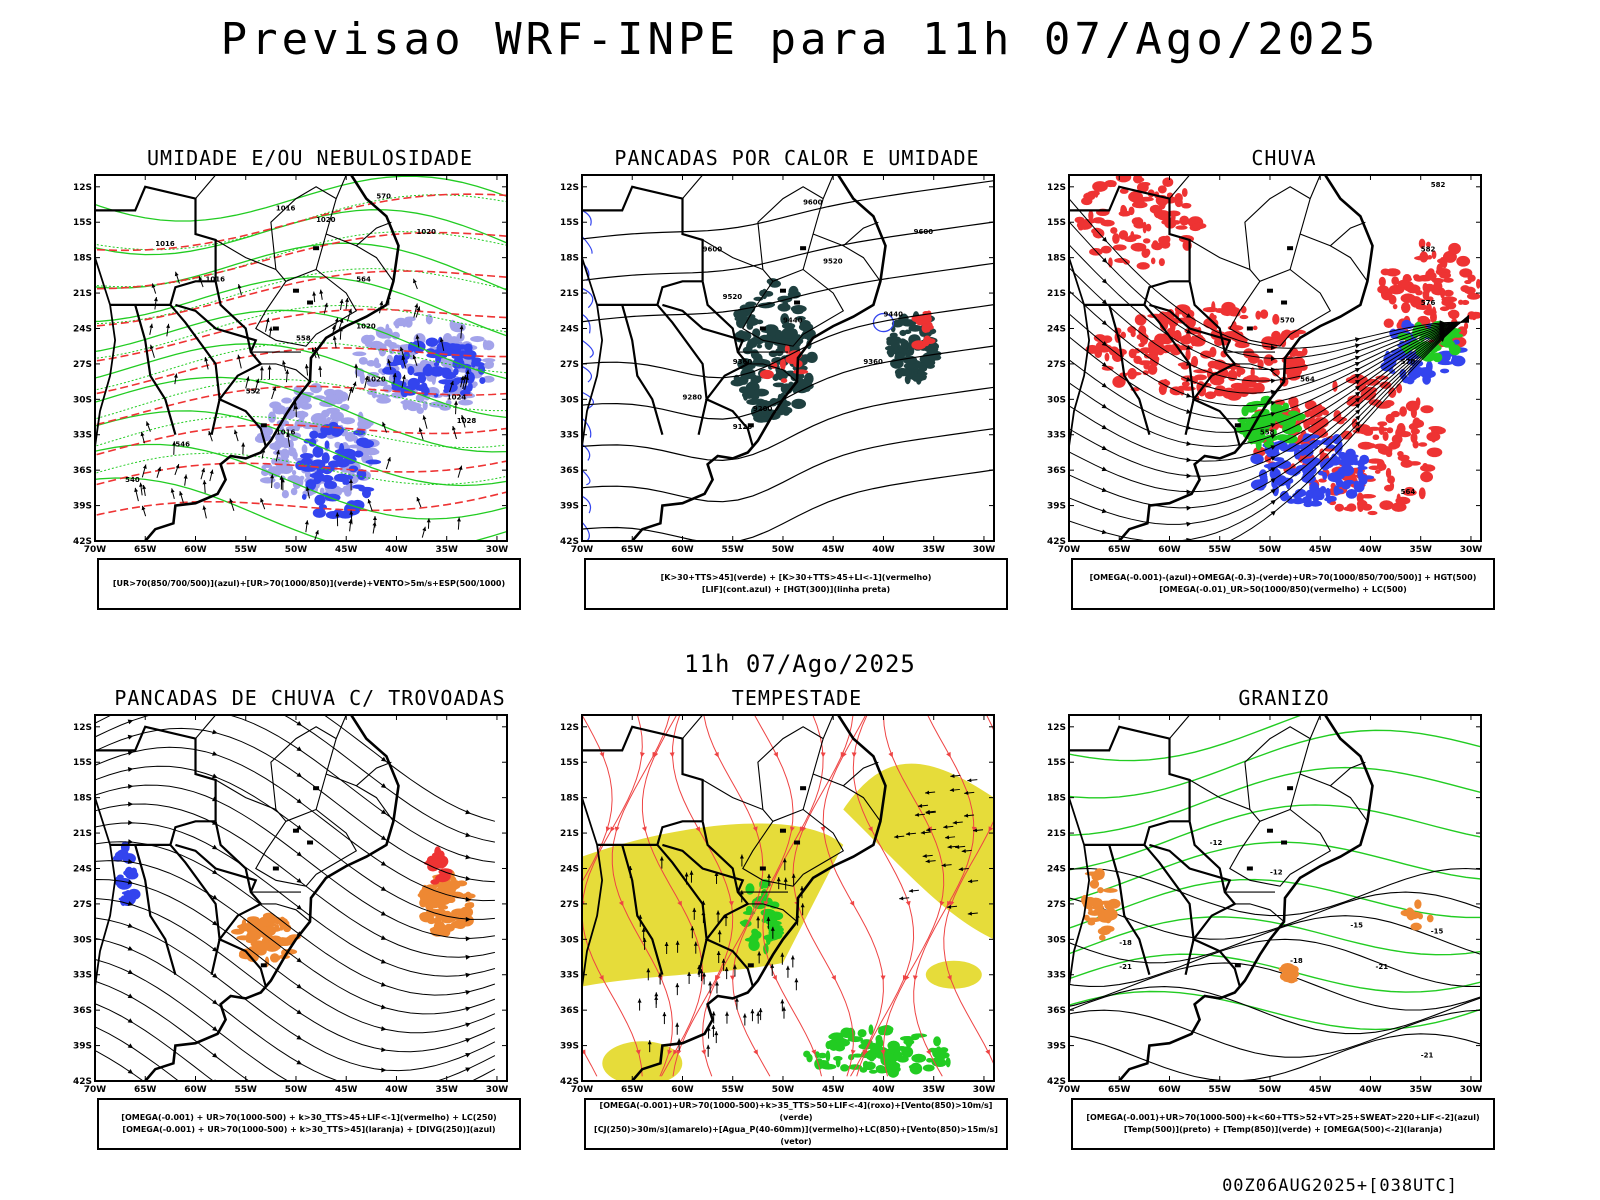  What do you see at coordinates (569, 869) in the screenshot?
I see `lat-tick-label: 24S` at bounding box center [569, 869].